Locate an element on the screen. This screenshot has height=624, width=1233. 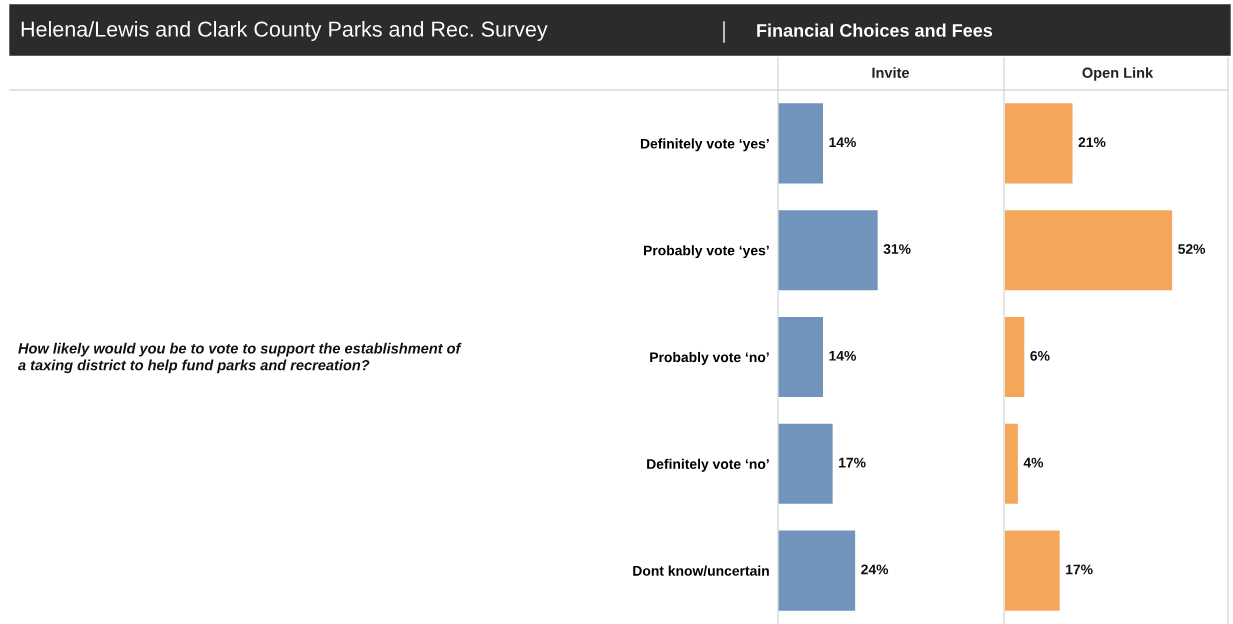
y-tick-label: Probably vote ‘yes’ is located at coordinates (706, 252).